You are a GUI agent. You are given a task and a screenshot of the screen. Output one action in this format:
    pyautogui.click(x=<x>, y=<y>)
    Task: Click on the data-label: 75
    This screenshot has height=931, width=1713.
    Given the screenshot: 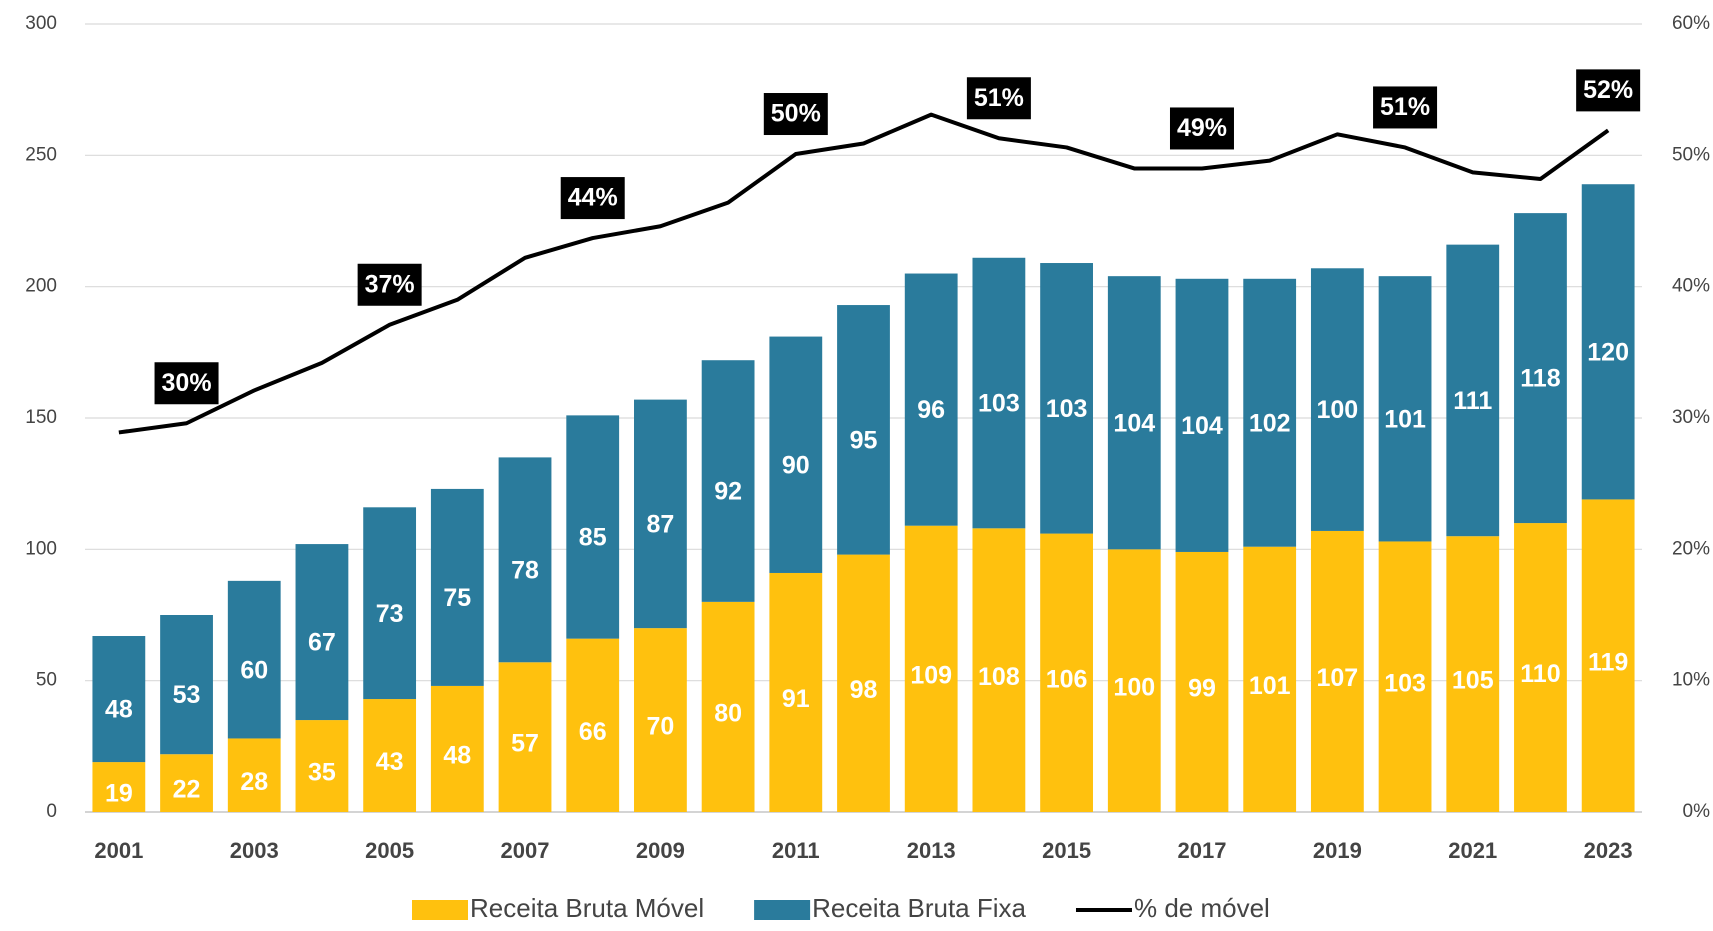 What is the action you would take?
    pyautogui.click(x=457, y=598)
    